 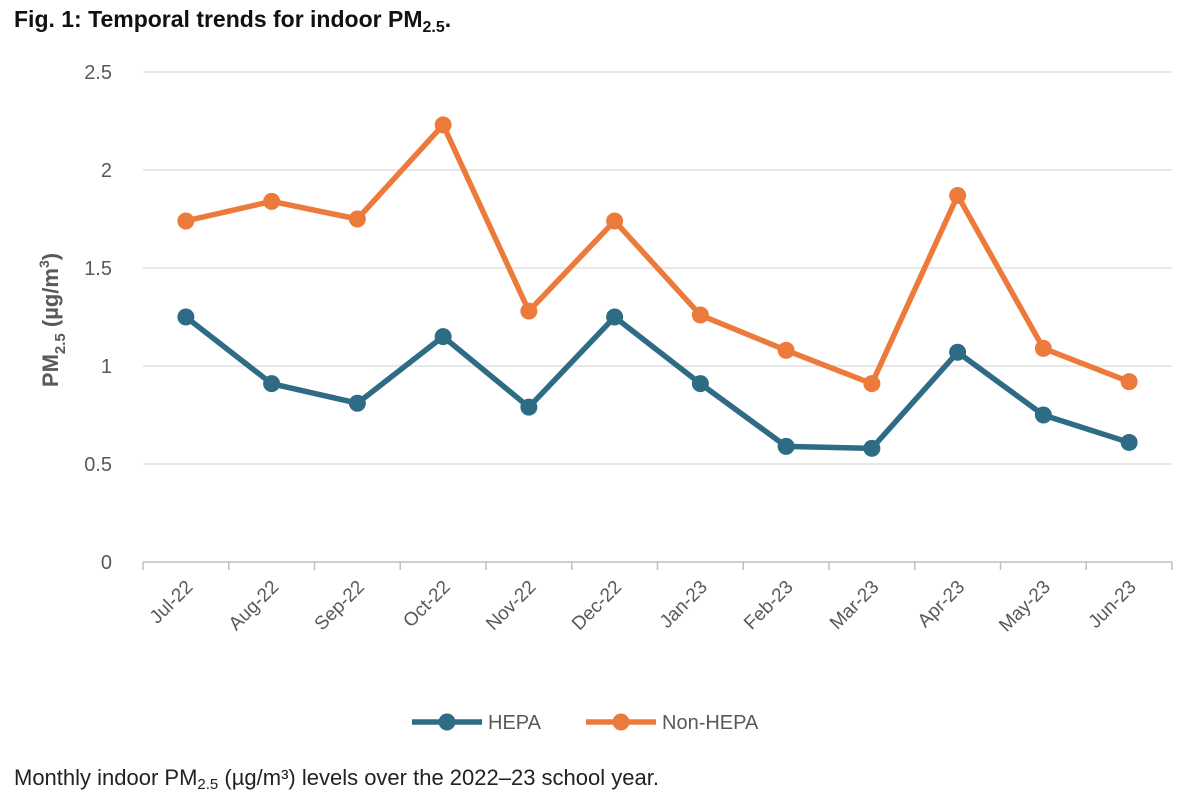 What do you see at coordinates (340, 606) in the screenshot?
I see `x-tick-label: Sep-22` at bounding box center [340, 606].